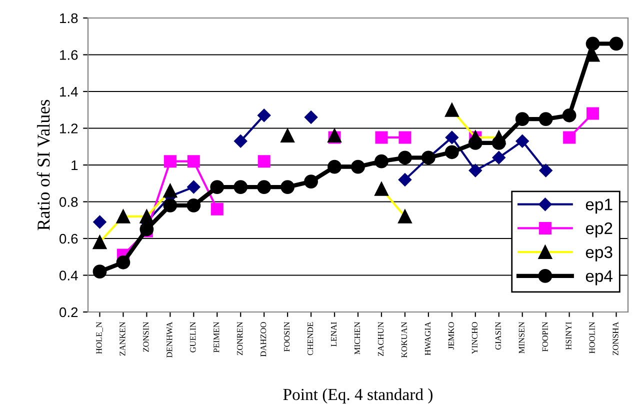  I want to click on legend-label: ep1, so click(599, 206).